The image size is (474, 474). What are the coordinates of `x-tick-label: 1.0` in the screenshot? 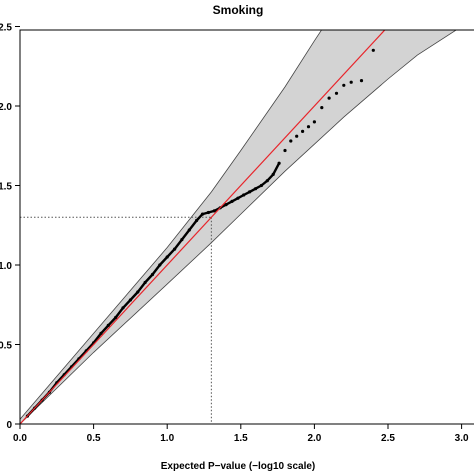 It's located at (167, 438).